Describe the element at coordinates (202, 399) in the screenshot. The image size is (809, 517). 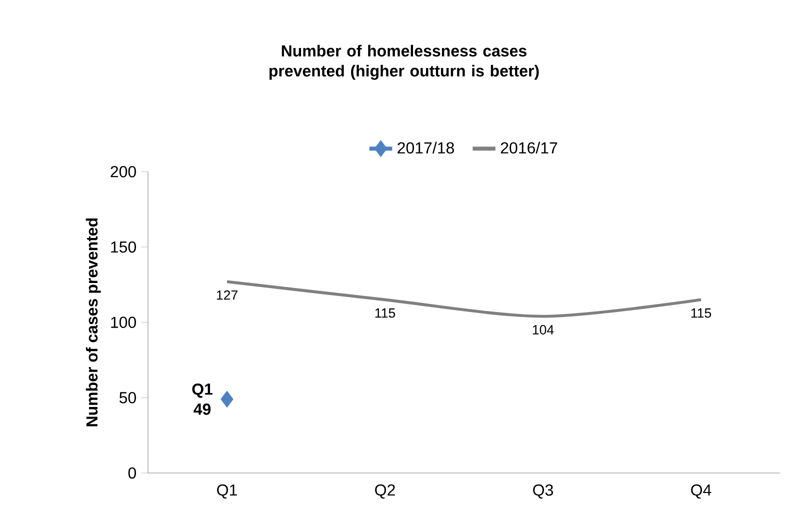
I see `data-label: Q1 49` at that location.